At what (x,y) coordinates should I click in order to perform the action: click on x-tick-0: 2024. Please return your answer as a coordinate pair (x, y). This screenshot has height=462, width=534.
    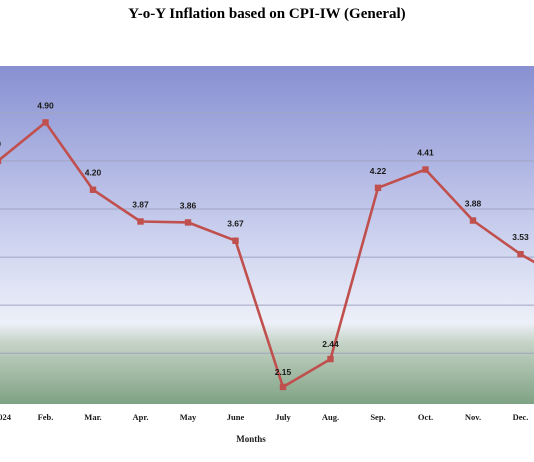
    Looking at the image, I should click on (6, 417).